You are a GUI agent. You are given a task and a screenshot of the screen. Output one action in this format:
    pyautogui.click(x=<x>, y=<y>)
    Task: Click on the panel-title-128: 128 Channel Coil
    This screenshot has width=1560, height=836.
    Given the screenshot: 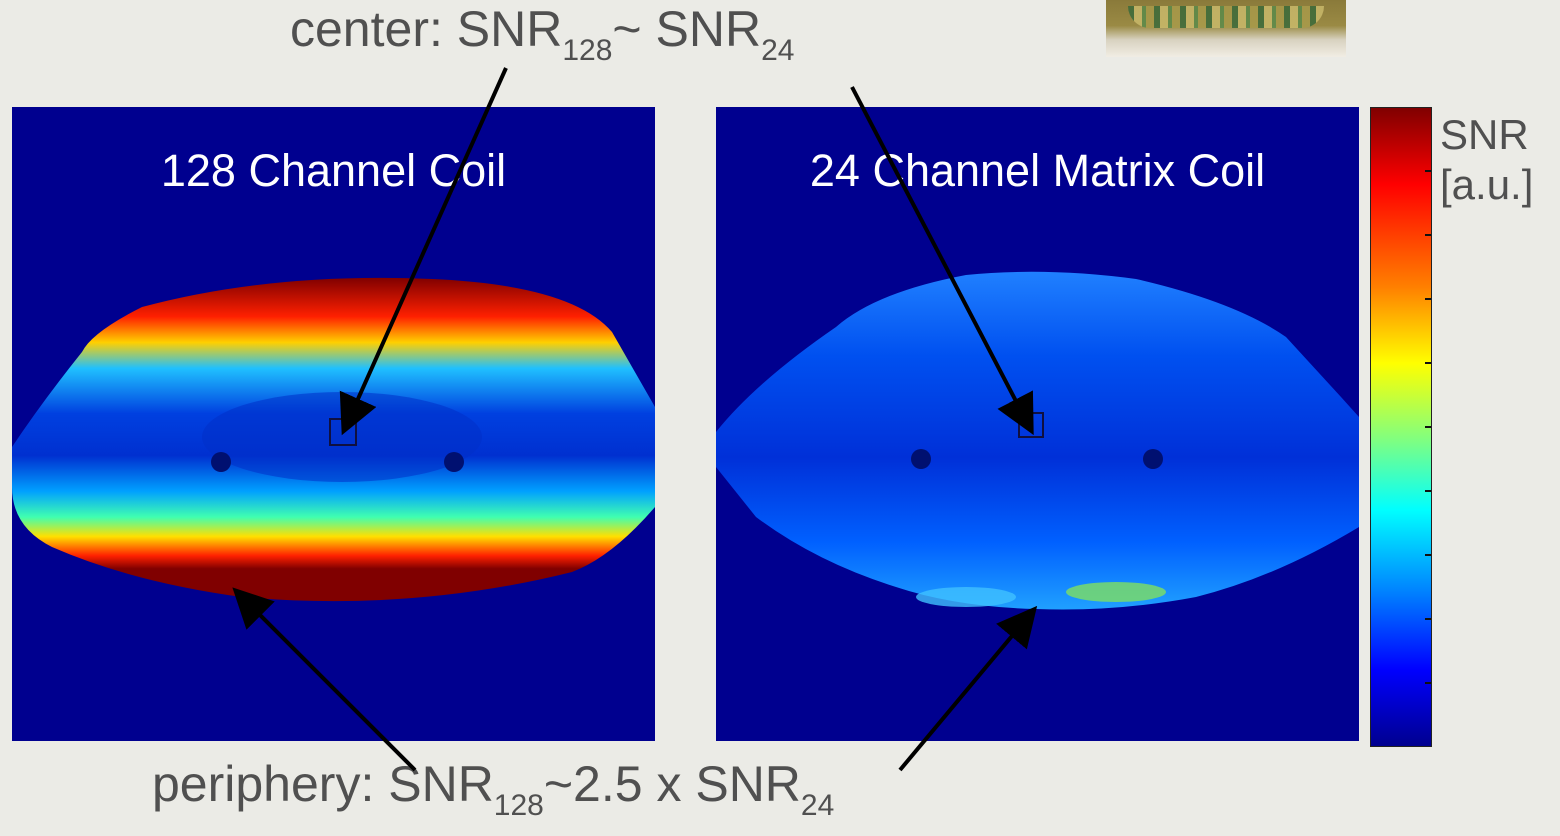 What is the action you would take?
    pyautogui.click(x=333, y=170)
    